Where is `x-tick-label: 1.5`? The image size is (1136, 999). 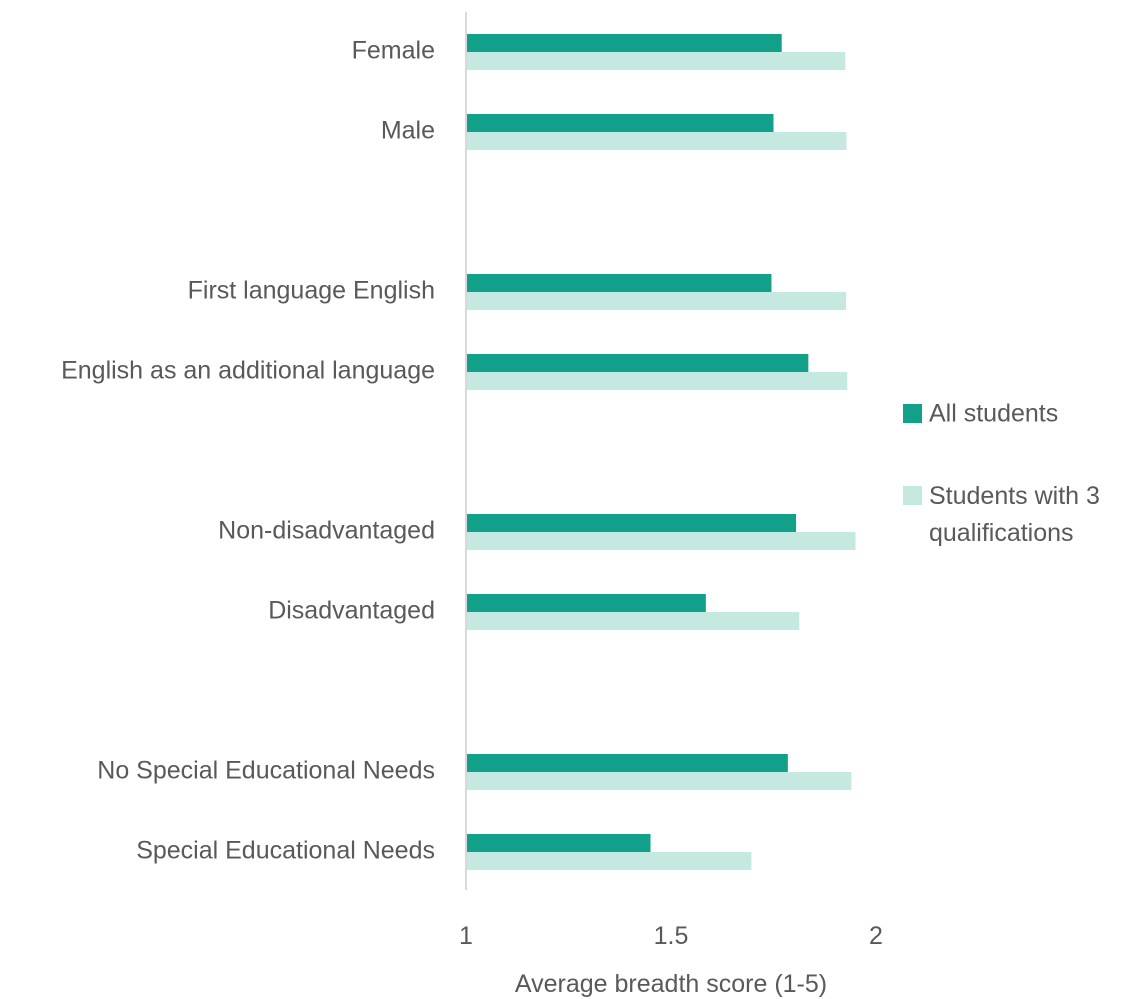
x-tick-label: 1.5 is located at coordinates (671, 936).